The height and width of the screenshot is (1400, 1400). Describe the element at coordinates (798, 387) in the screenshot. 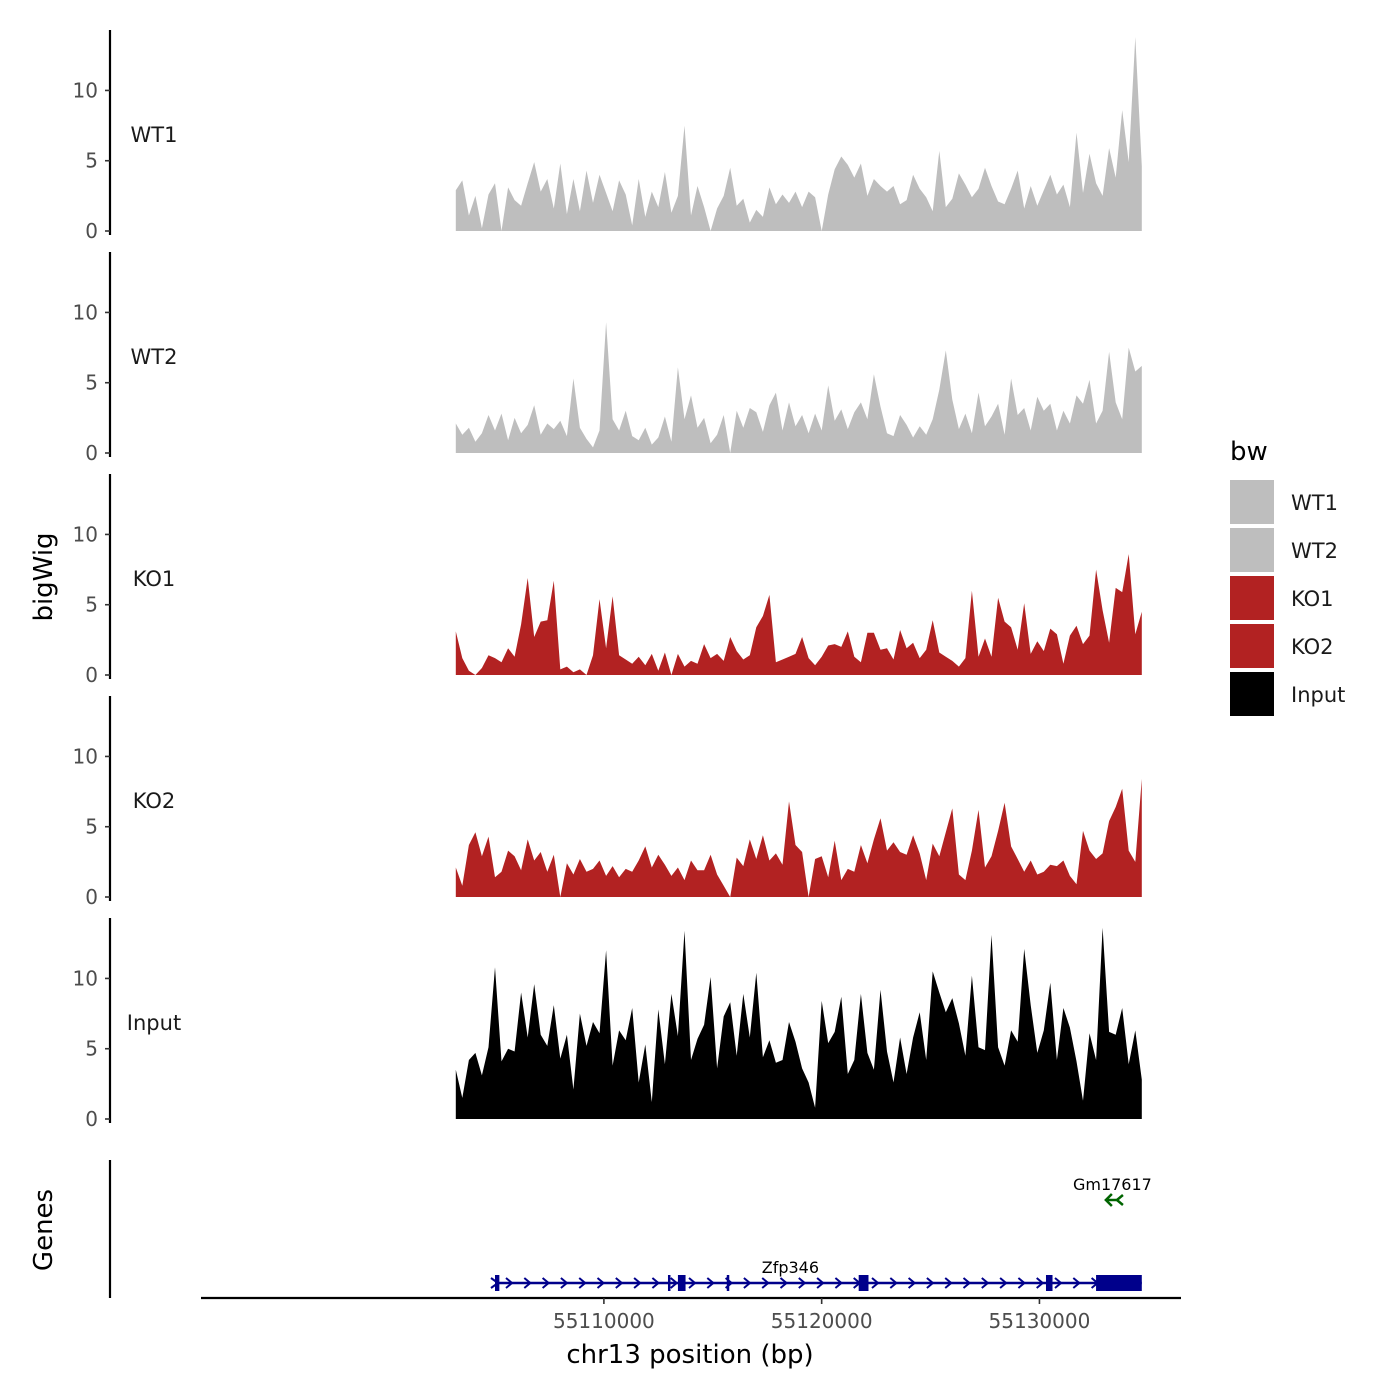

I see `area-wt2` at that location.